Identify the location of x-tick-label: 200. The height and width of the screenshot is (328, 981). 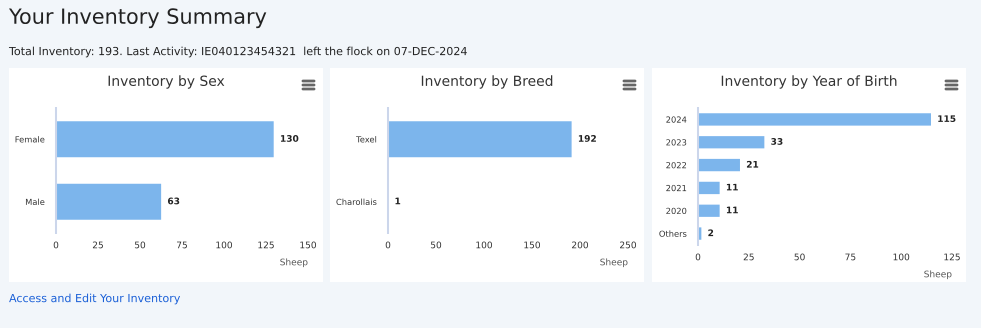
(580, 244).